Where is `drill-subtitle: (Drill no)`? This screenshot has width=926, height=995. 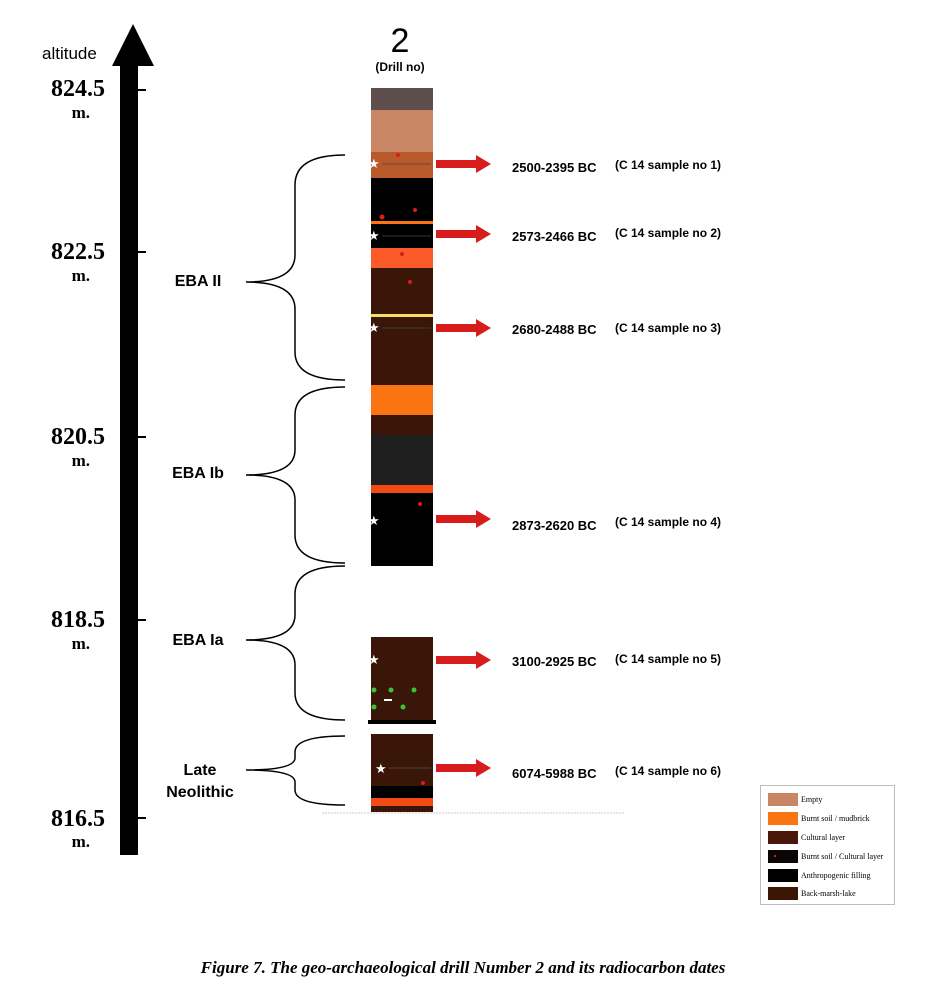 drill-subtitle: (Drill no) is located at coordinates (400, 67).